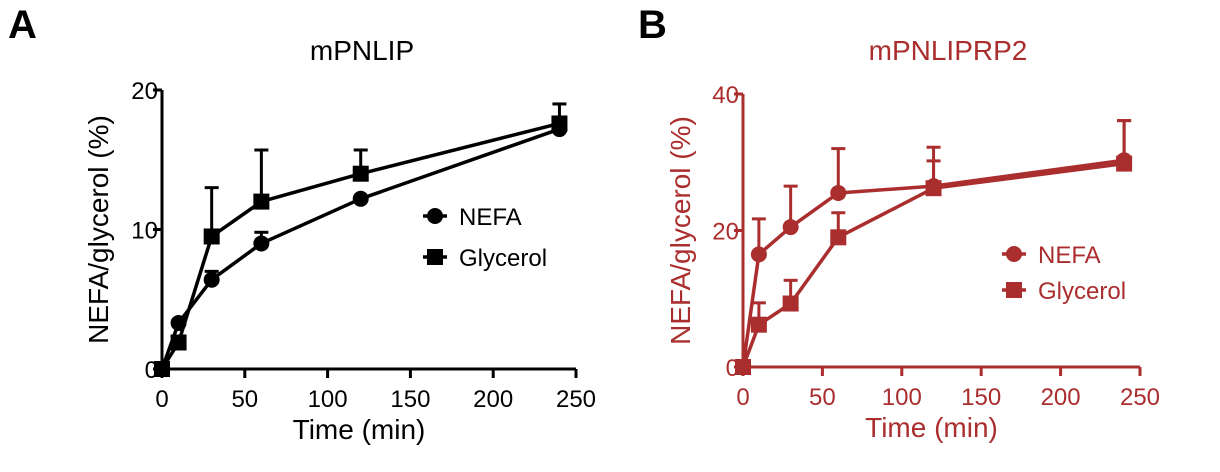 This screenshot has width=1220, height=472. What do you see at coordinates (933, 263) in the screenshot?
I see `nefa-series-line` at bounding box center [933, 263].